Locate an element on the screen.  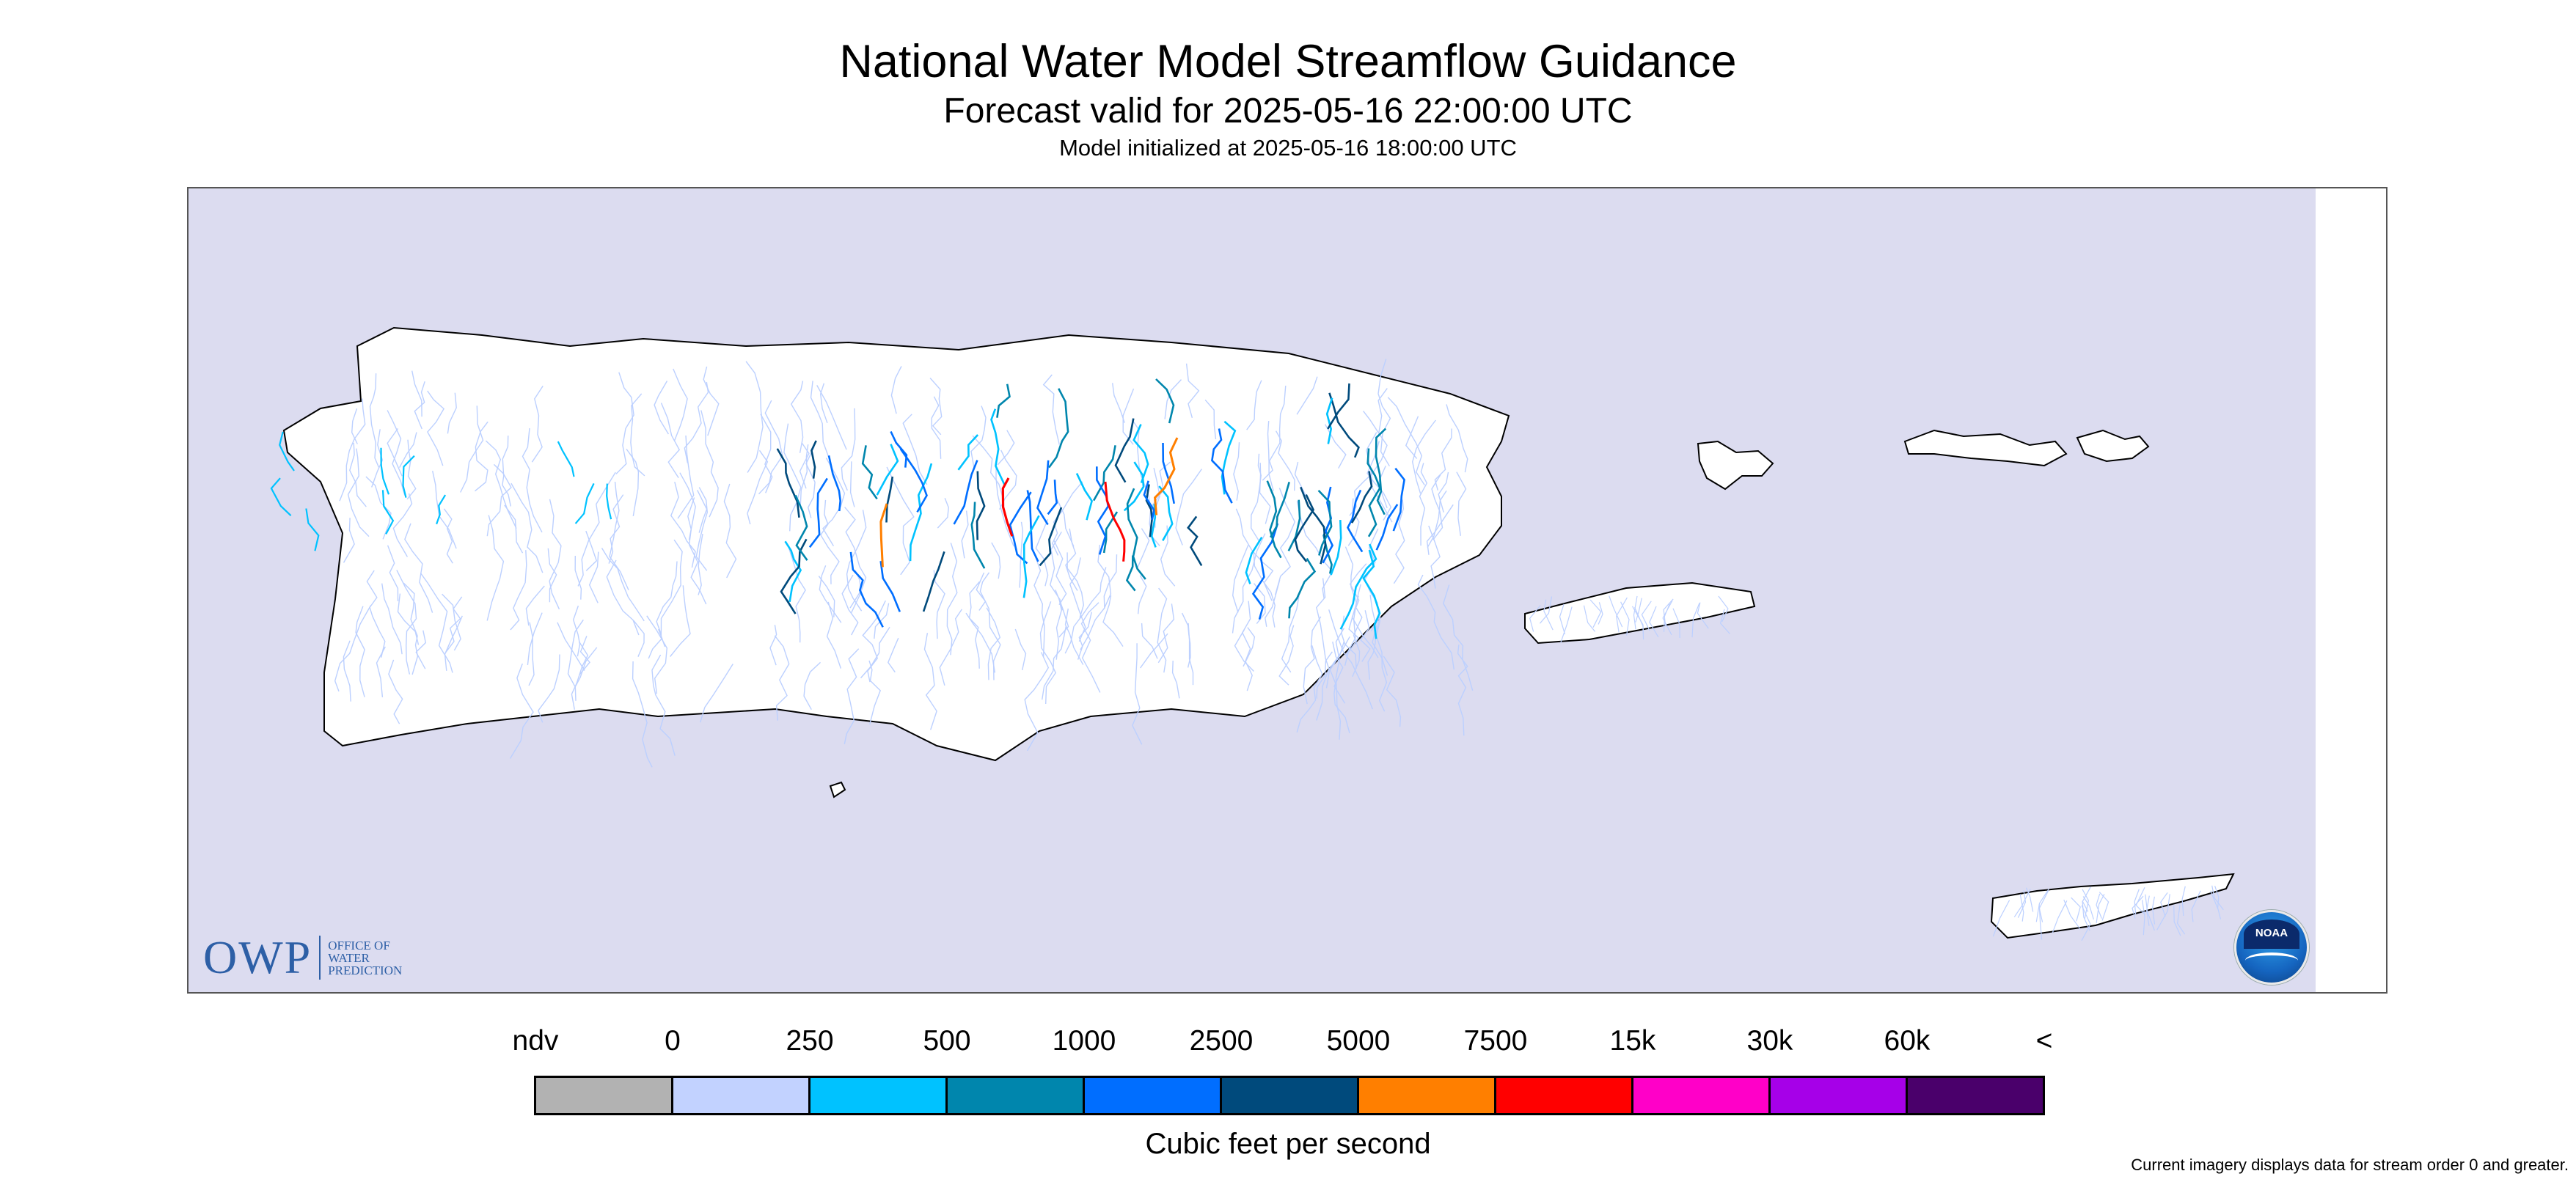
legend-label: 0 is located at coordinates (673, 1041).